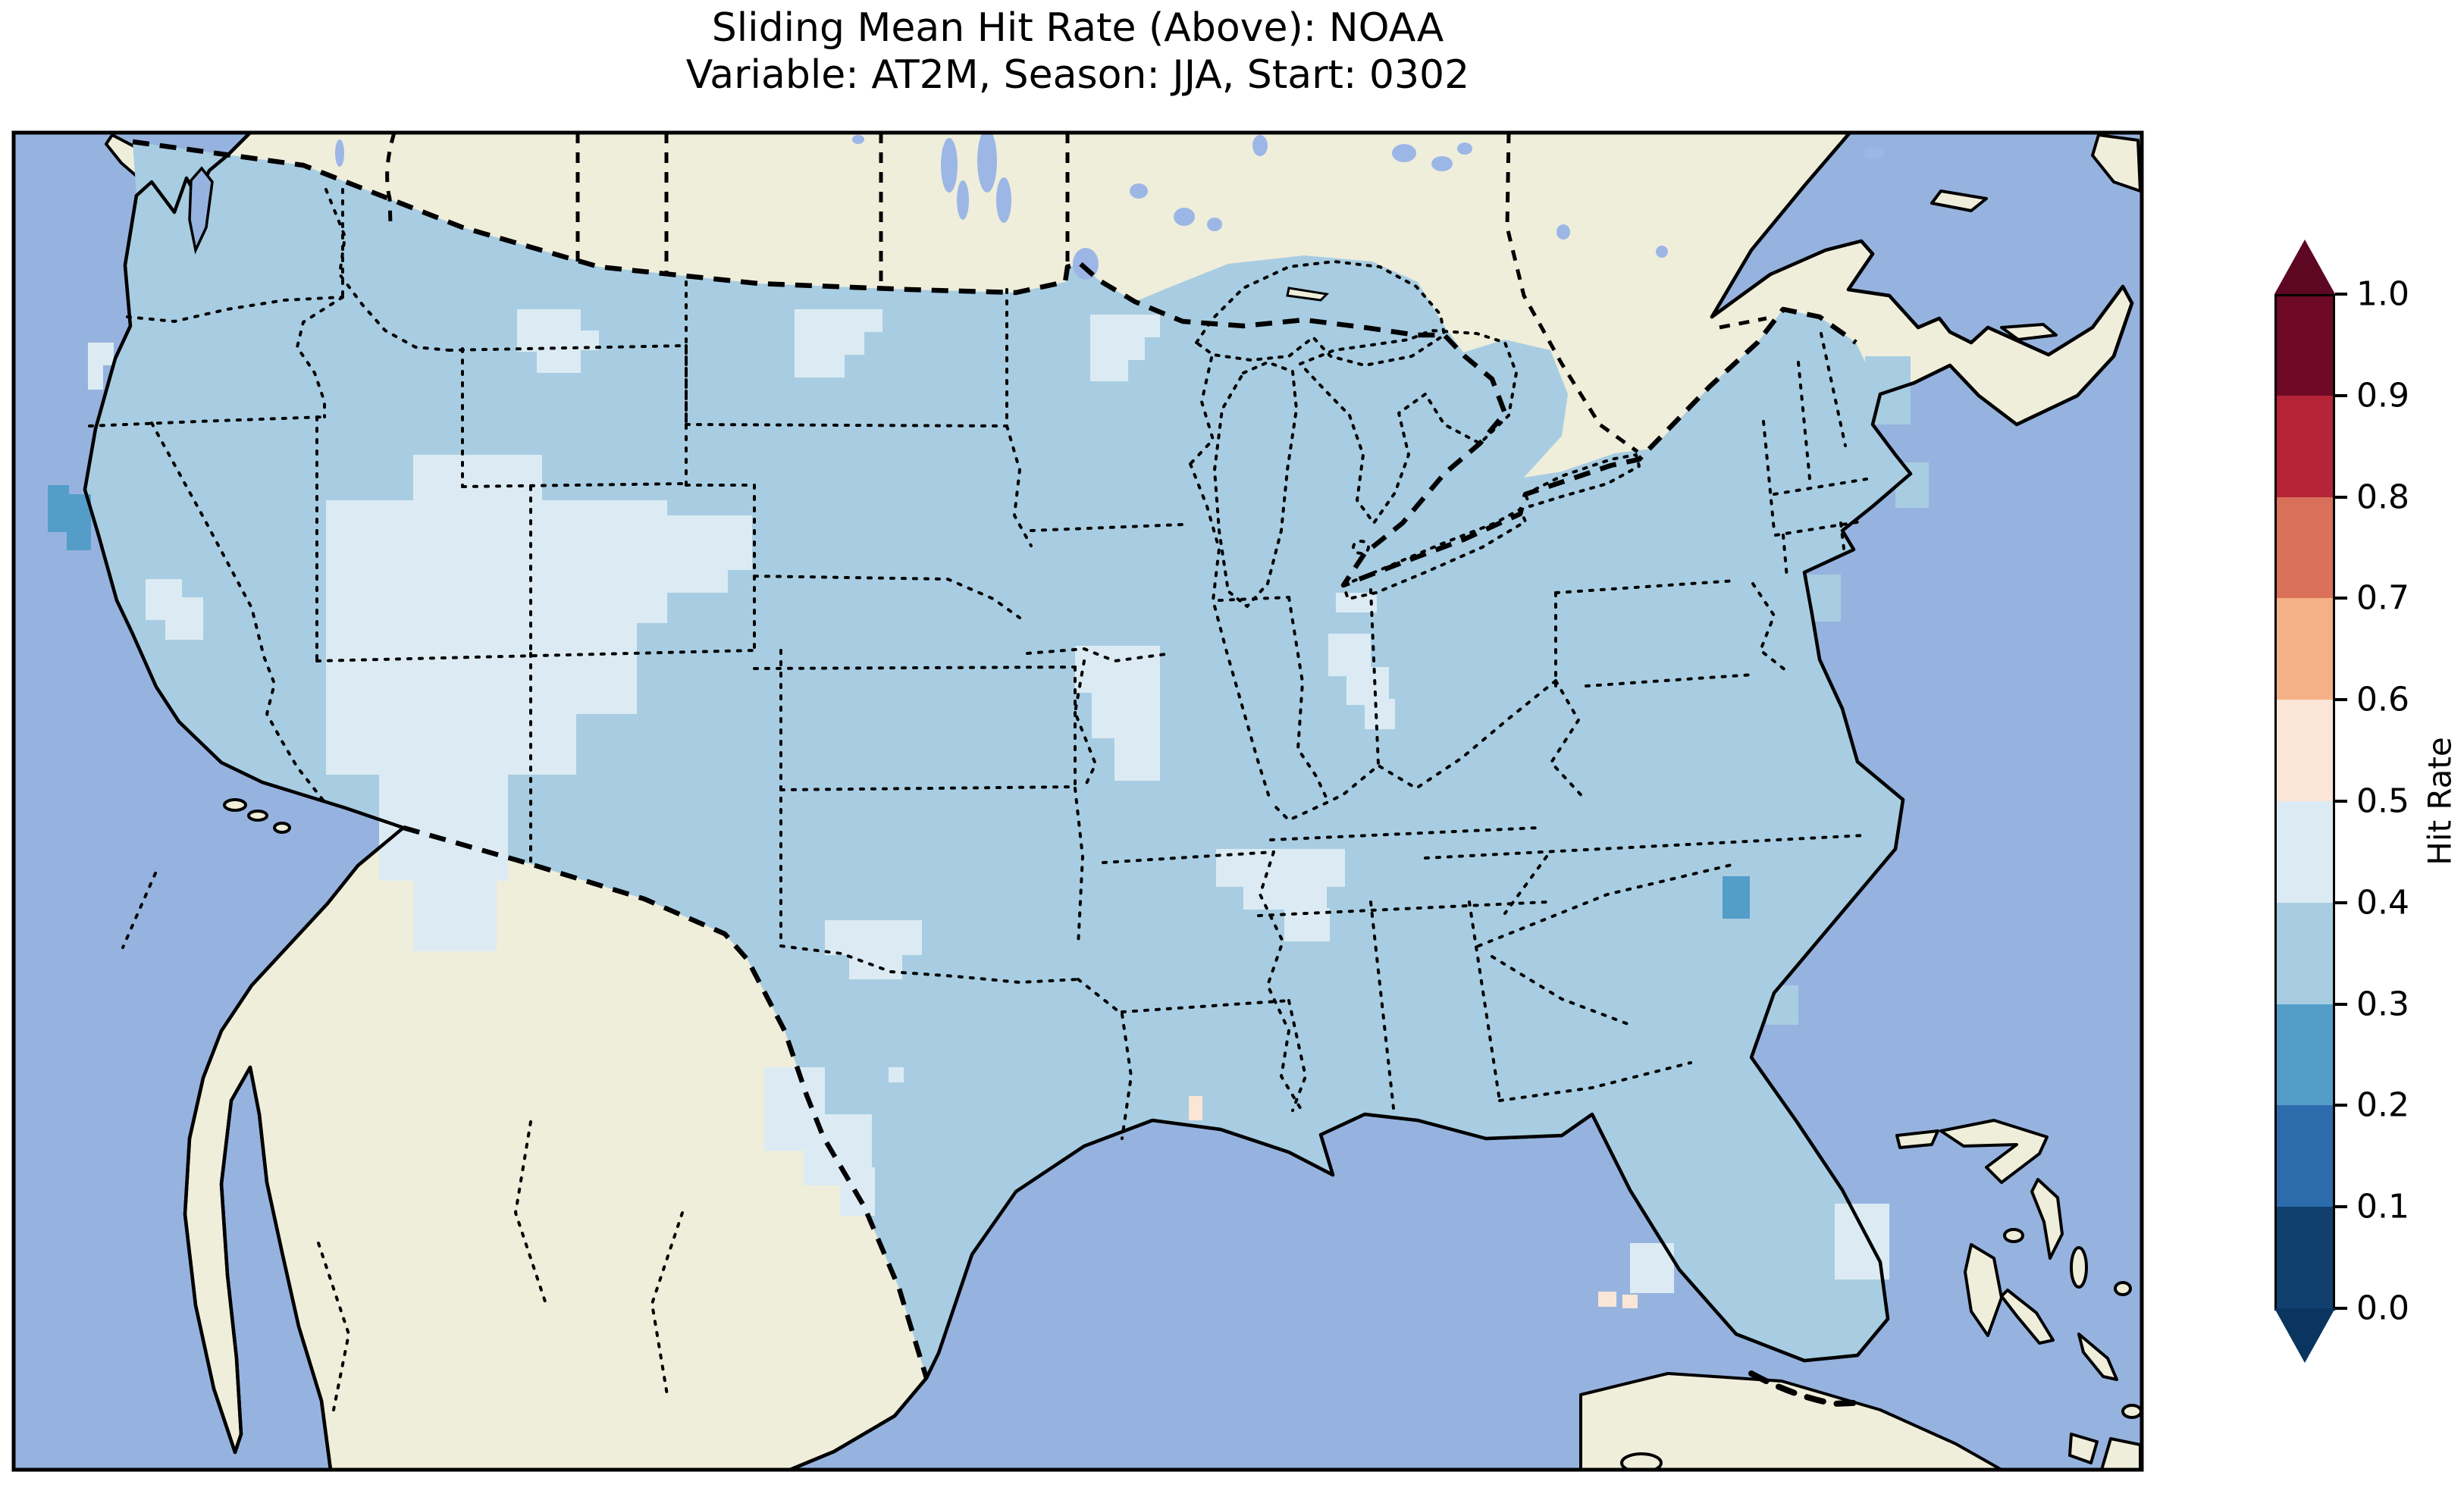 This screenshot has height=1494, width=2464. Describe the element at coordinates (1077, 28) in the screenshot. I see `title-line-1: Sliding Mean Hit Rate (Above): NOAA` at that location.